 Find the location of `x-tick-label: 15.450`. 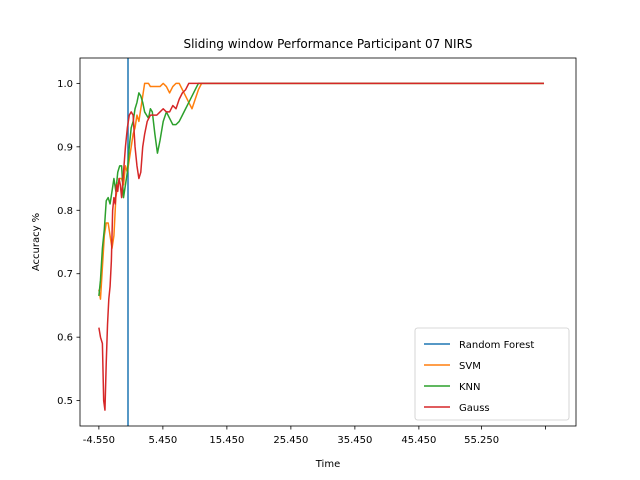

x-tick-label: 15.450 is located at coordinates (226, 440).